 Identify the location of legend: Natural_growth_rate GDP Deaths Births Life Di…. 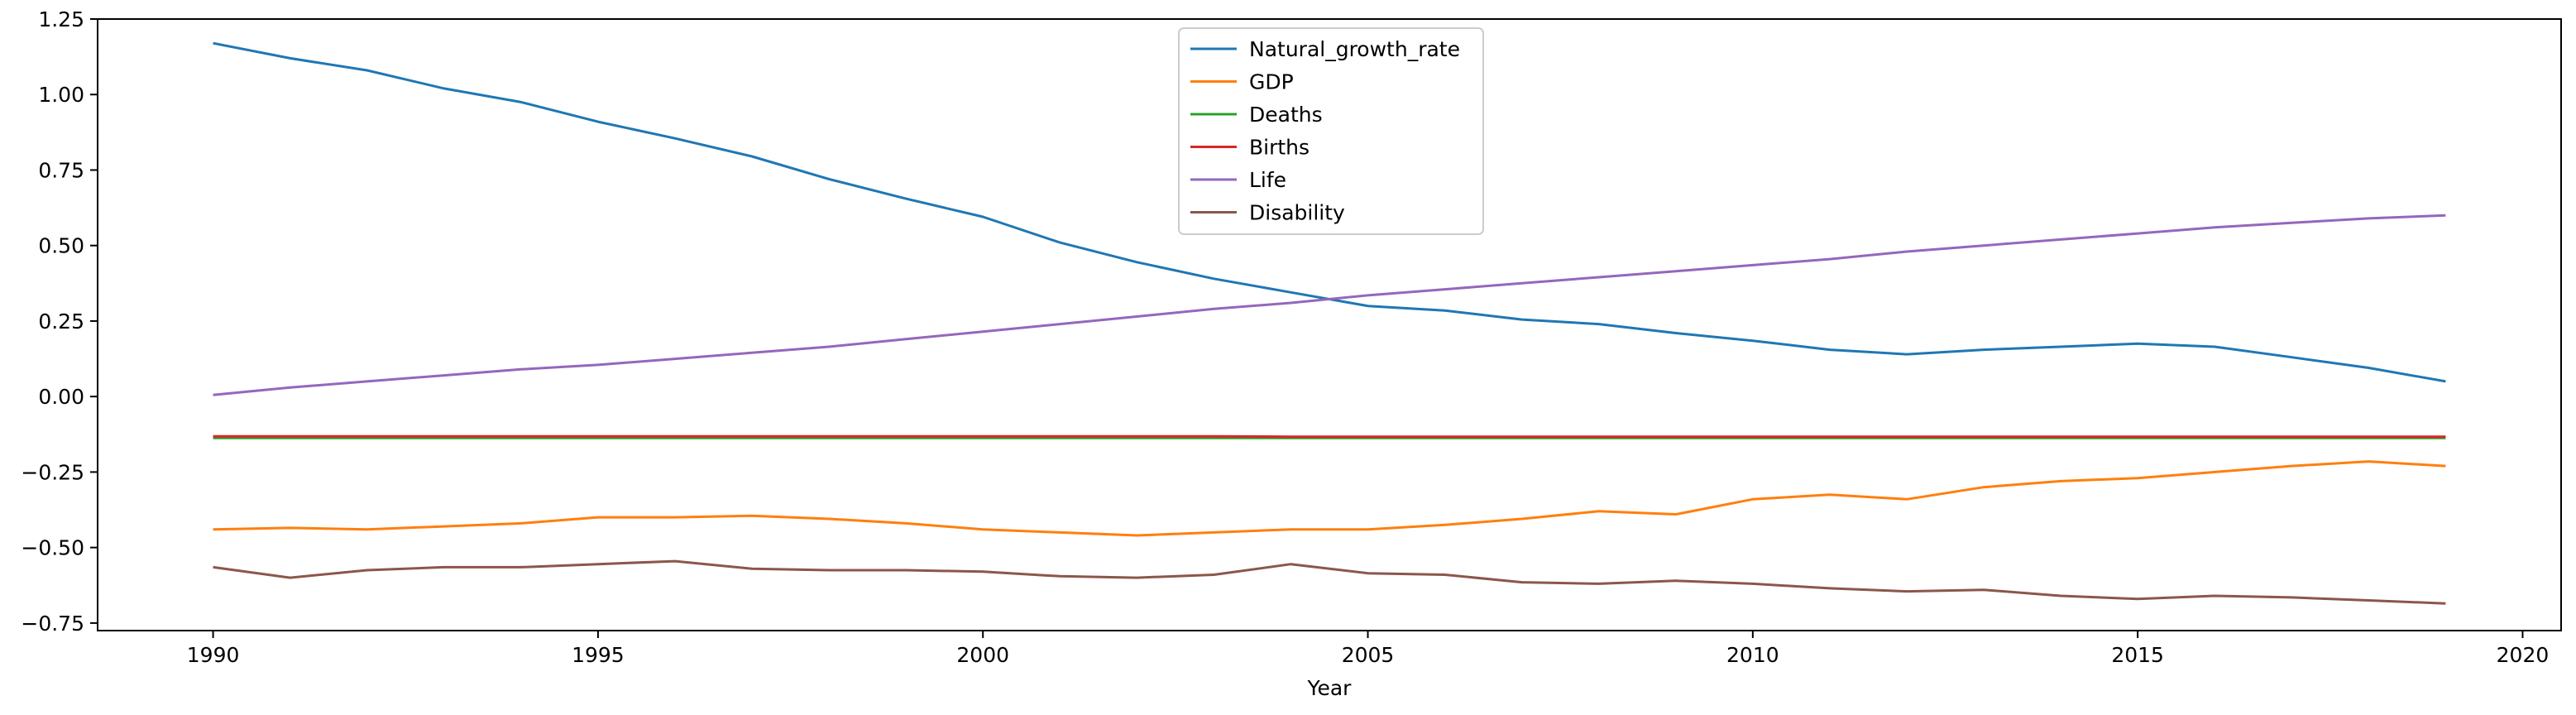
(1331, 131).